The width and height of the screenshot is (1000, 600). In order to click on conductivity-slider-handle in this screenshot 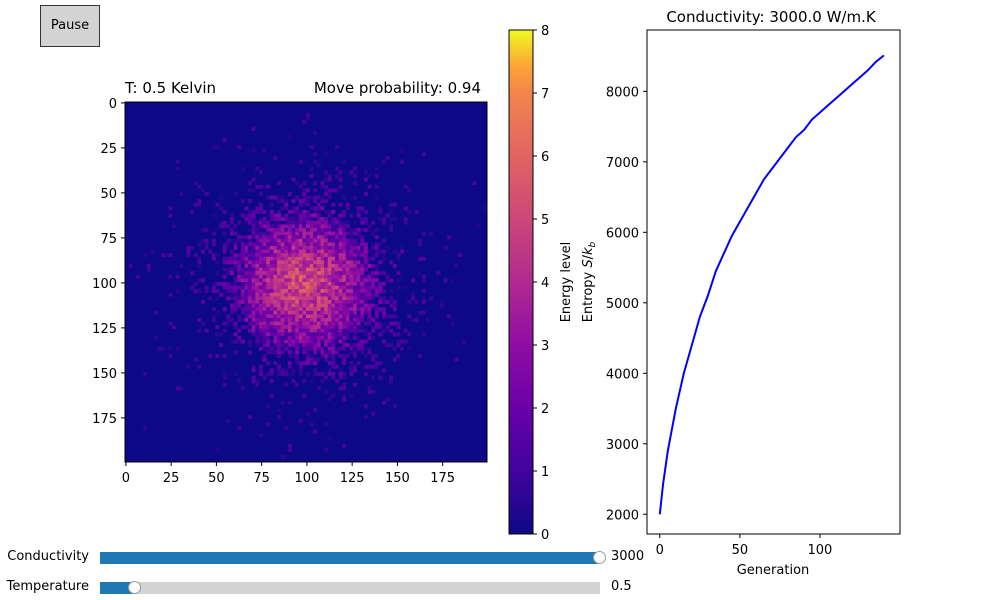, I will do `click(599, 557)`.